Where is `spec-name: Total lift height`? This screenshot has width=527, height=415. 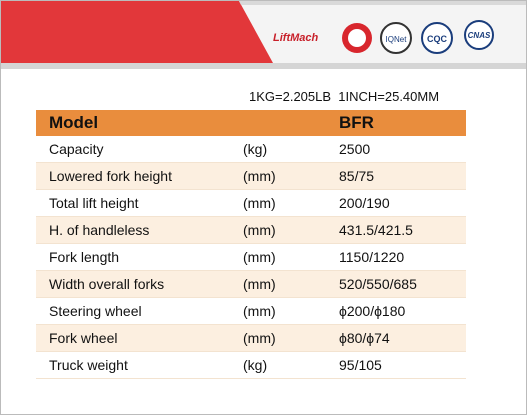
spec-name: Total lift height is located at coordinates (94, 203).